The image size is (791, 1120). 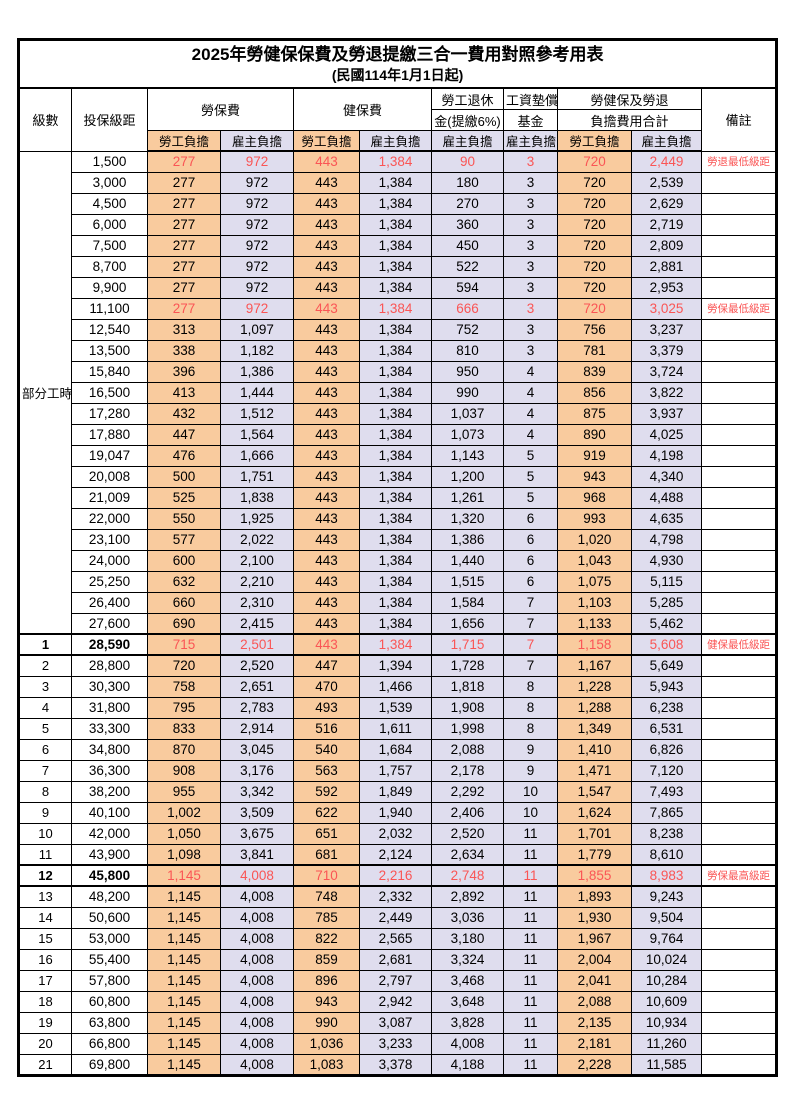 What do you see at coordinates (594, 581) in the screenshot?
I see `total-employee-cell: 1,075` at bounding box center [594, 581].